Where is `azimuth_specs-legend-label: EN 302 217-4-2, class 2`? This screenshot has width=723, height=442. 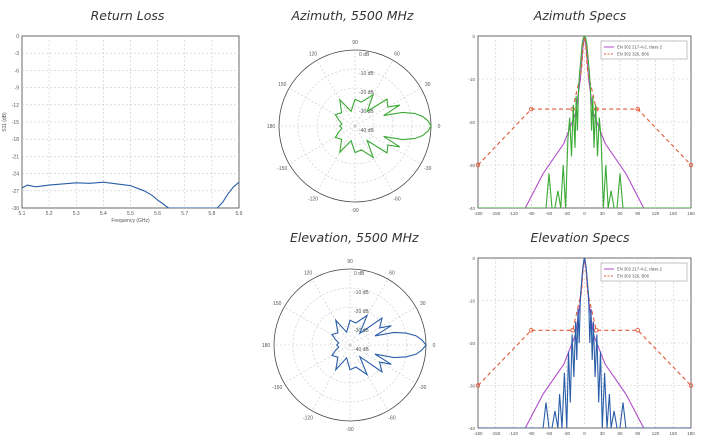
azimuth_specs-legend-label: EN 302 217-4-2, class 2 is located at coordinates (640, 47).